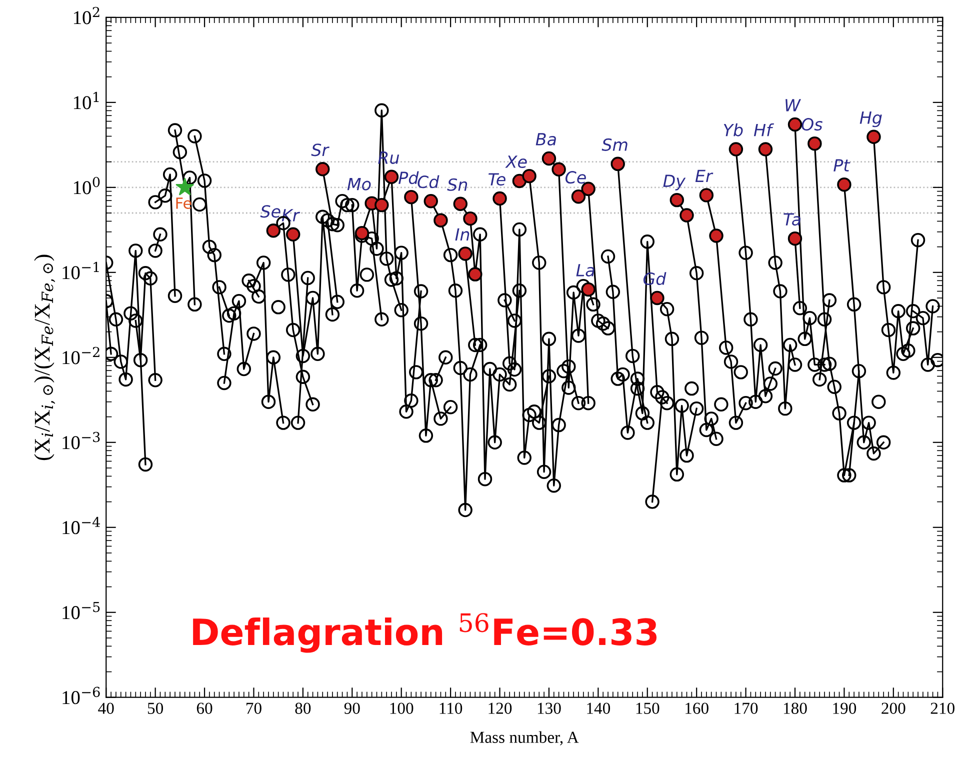  I want to click on annotation: Pt, so click(842, 165).